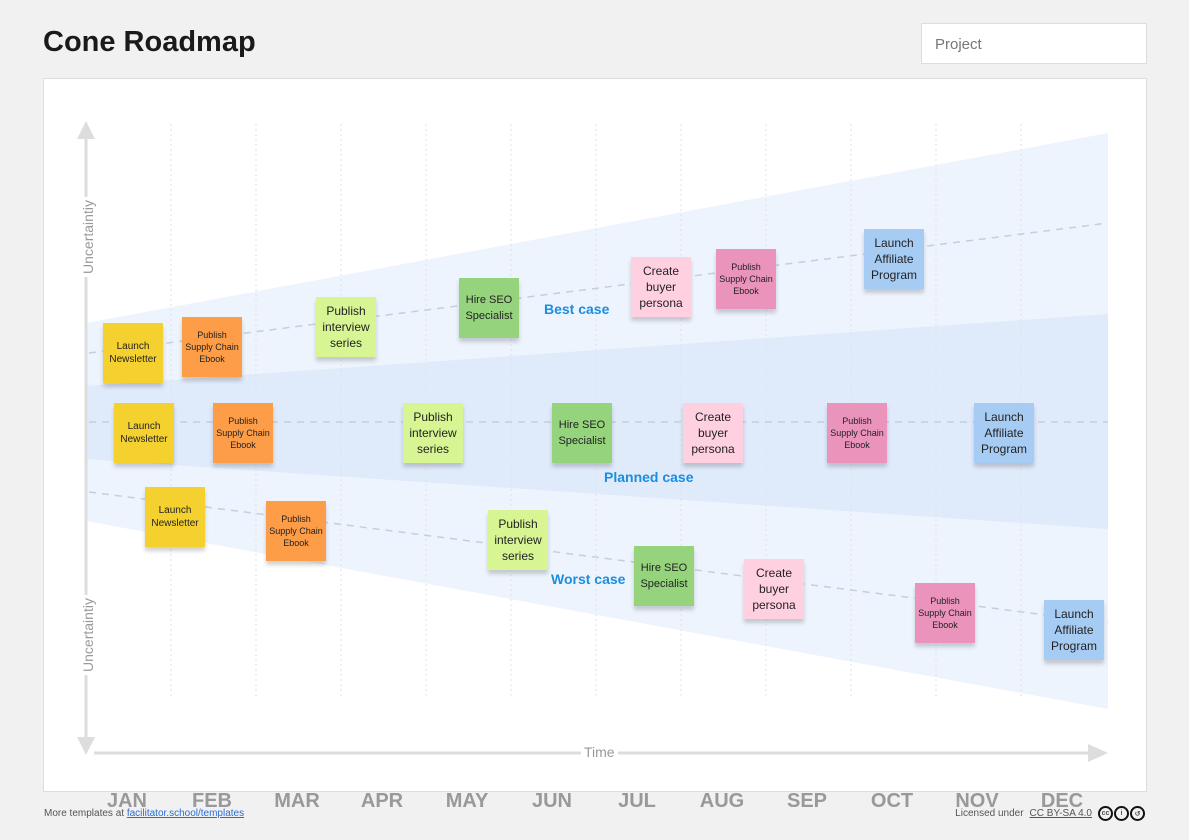  I want to click on x-arrow, so click(1098, 753).